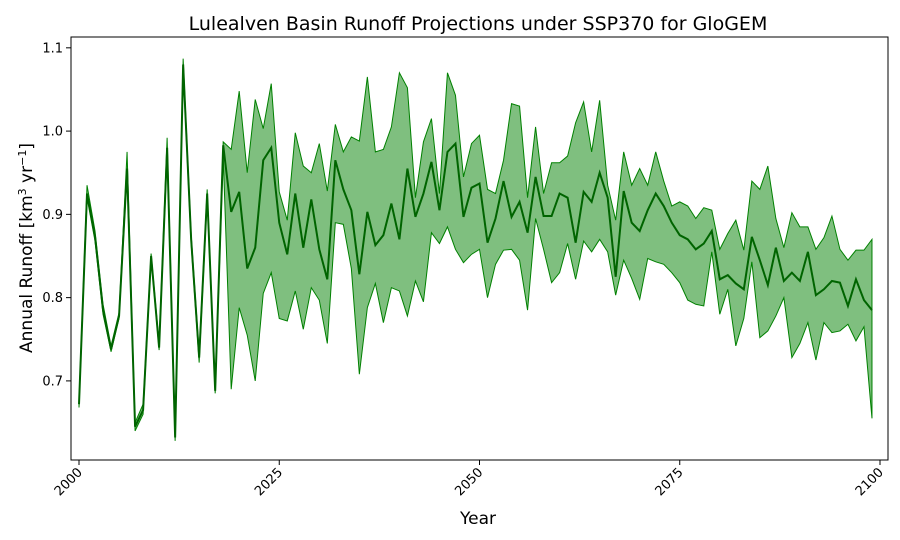 The width and height of the screenshot is (900, 540). What do you see at coordinates (670, 482) in the screenshot?
I see `x-tick-label: 2075` at bounding box center [670, 482].